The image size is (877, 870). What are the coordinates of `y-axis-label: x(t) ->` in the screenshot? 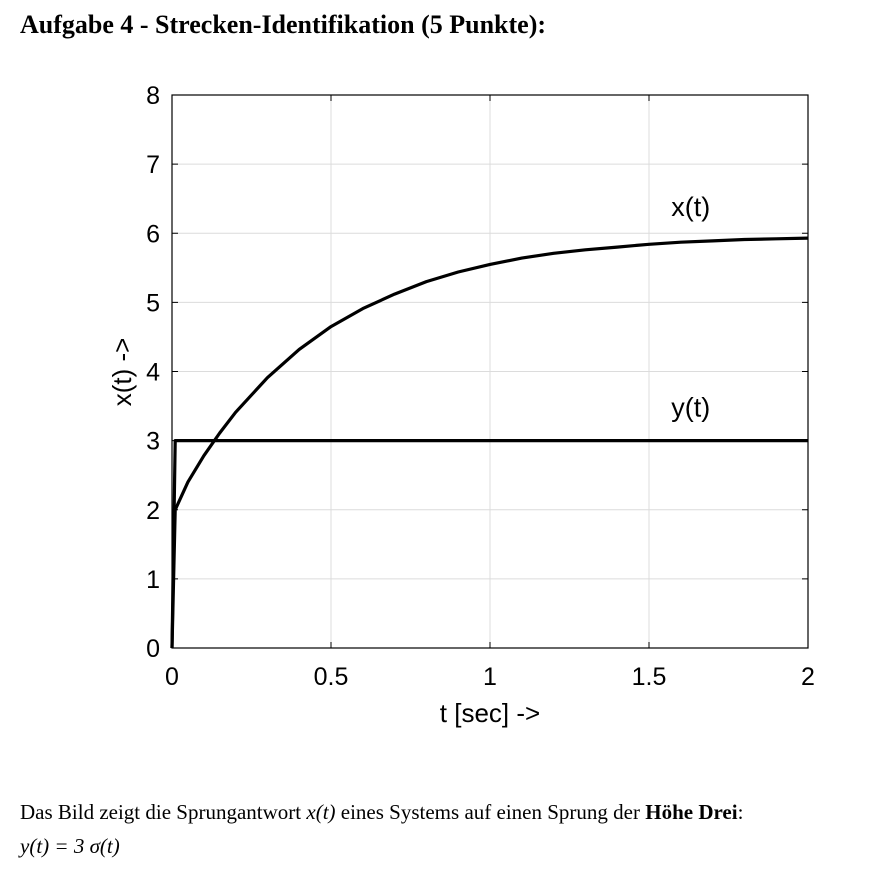 It's located at (122, 372).